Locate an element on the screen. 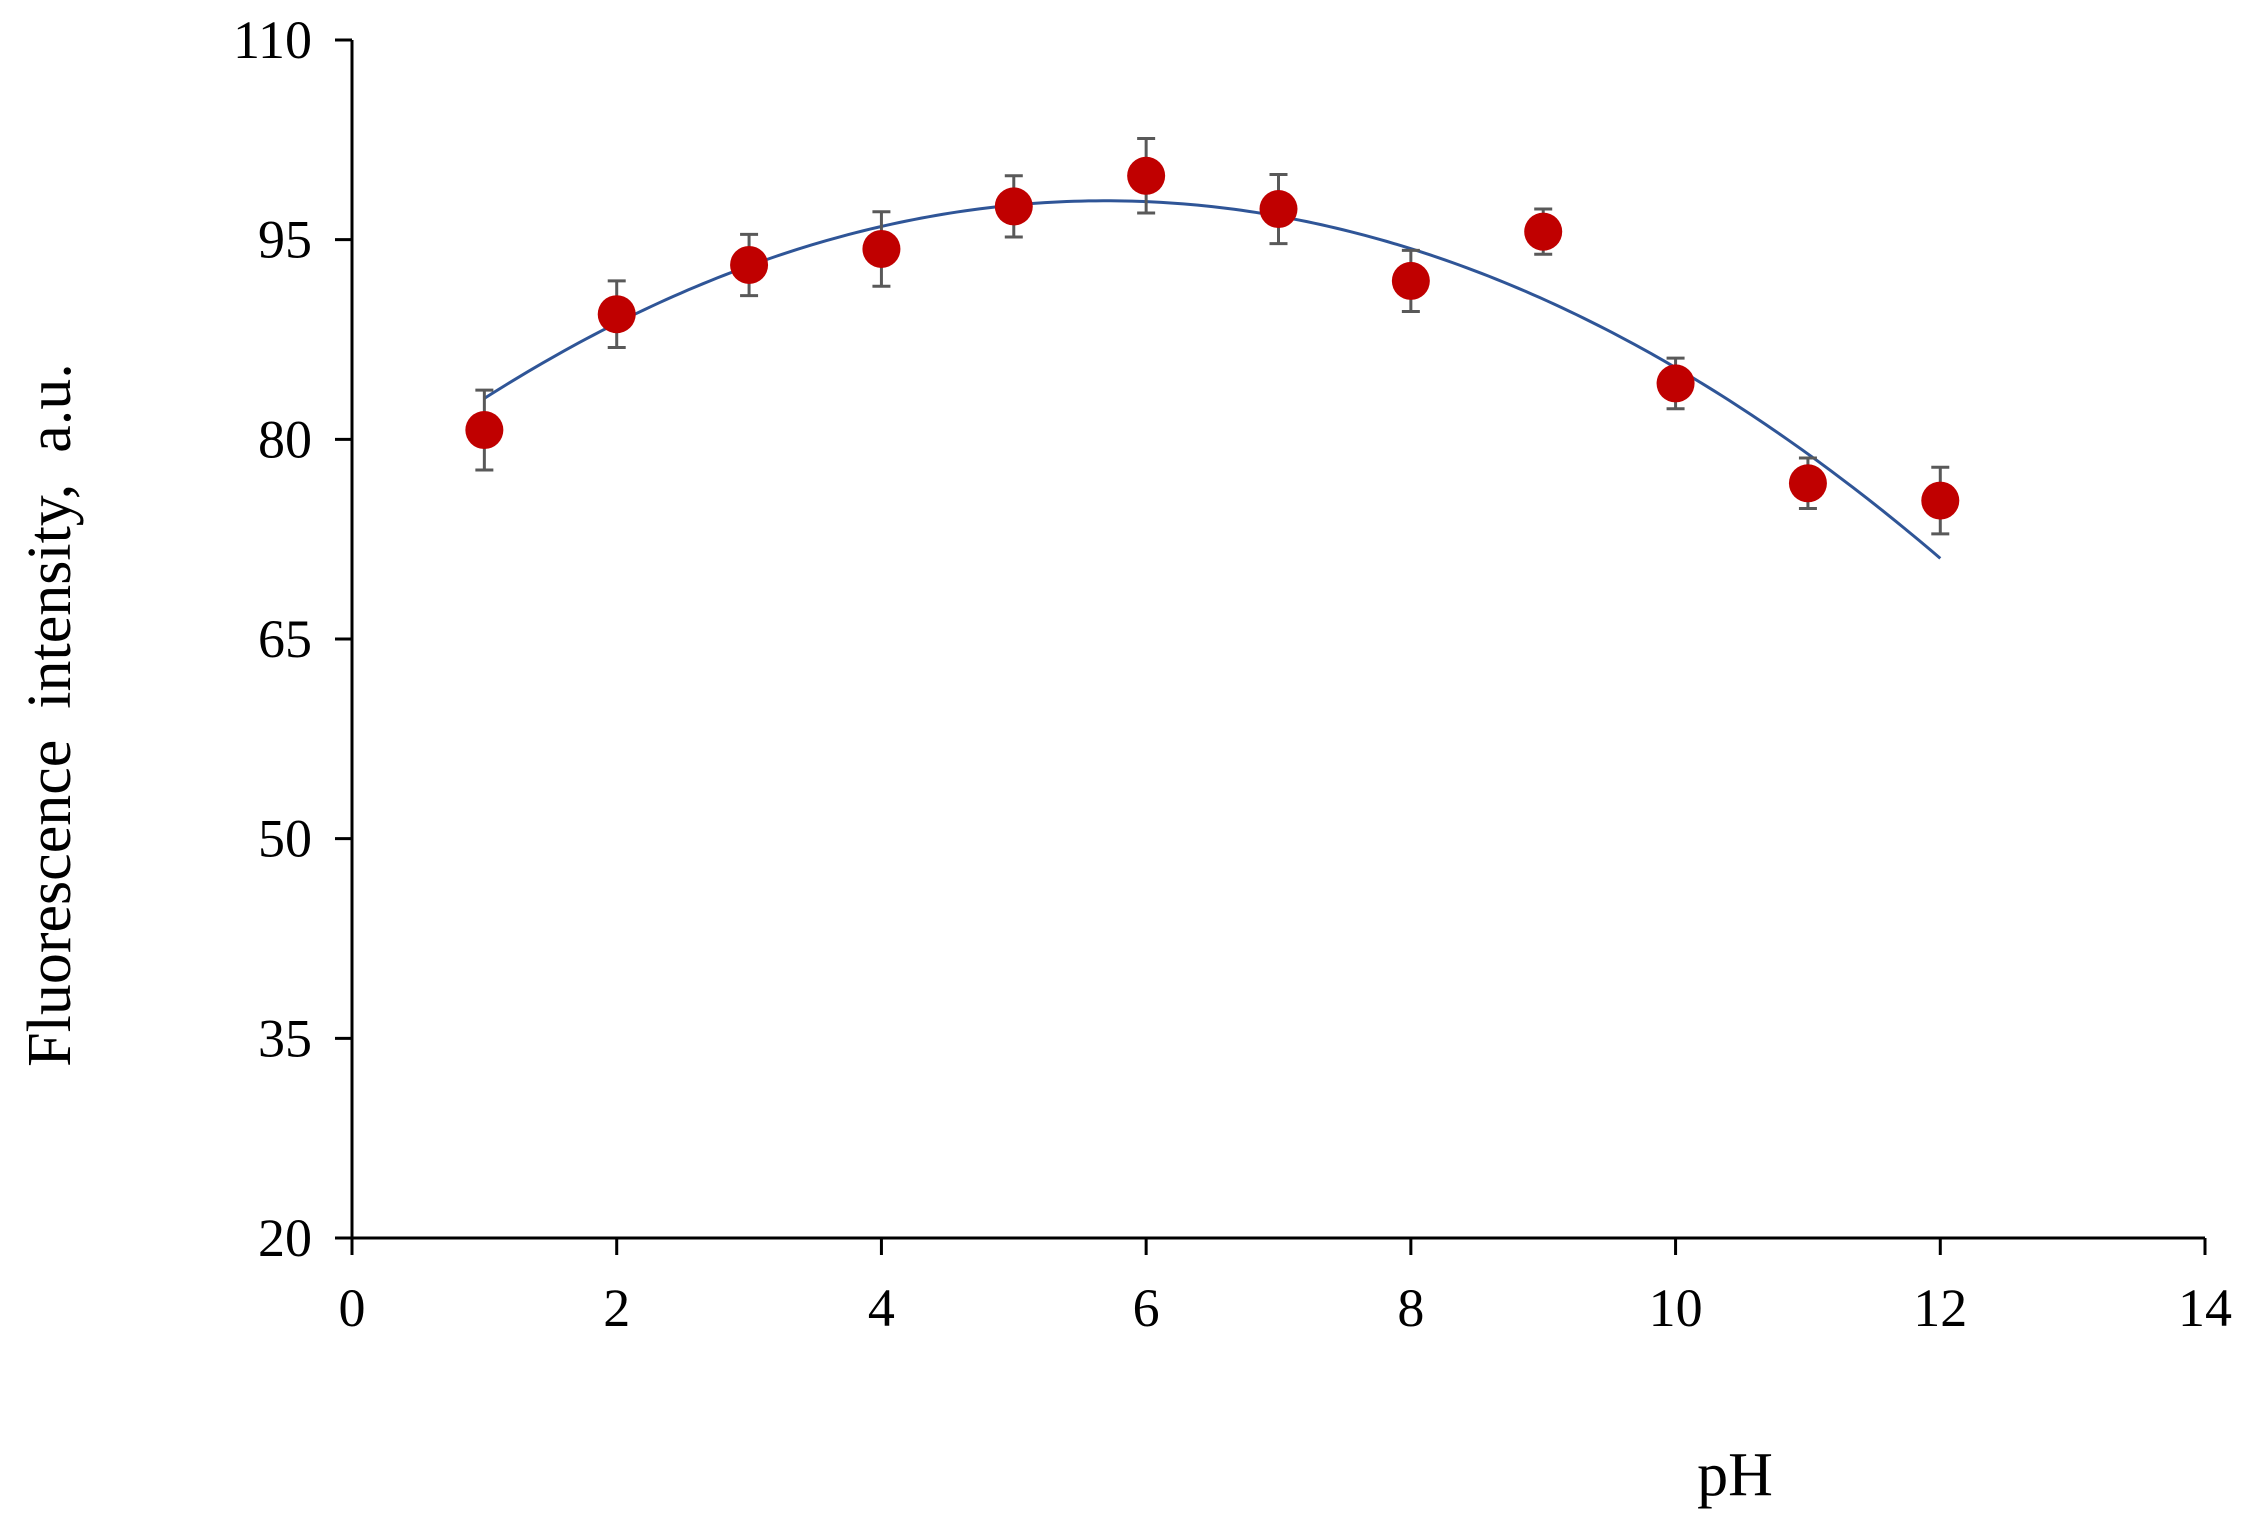 The height and width of the screenshot is (1523, 2255). x-tick-label: 14 is located at coordinates (2205, 1308).